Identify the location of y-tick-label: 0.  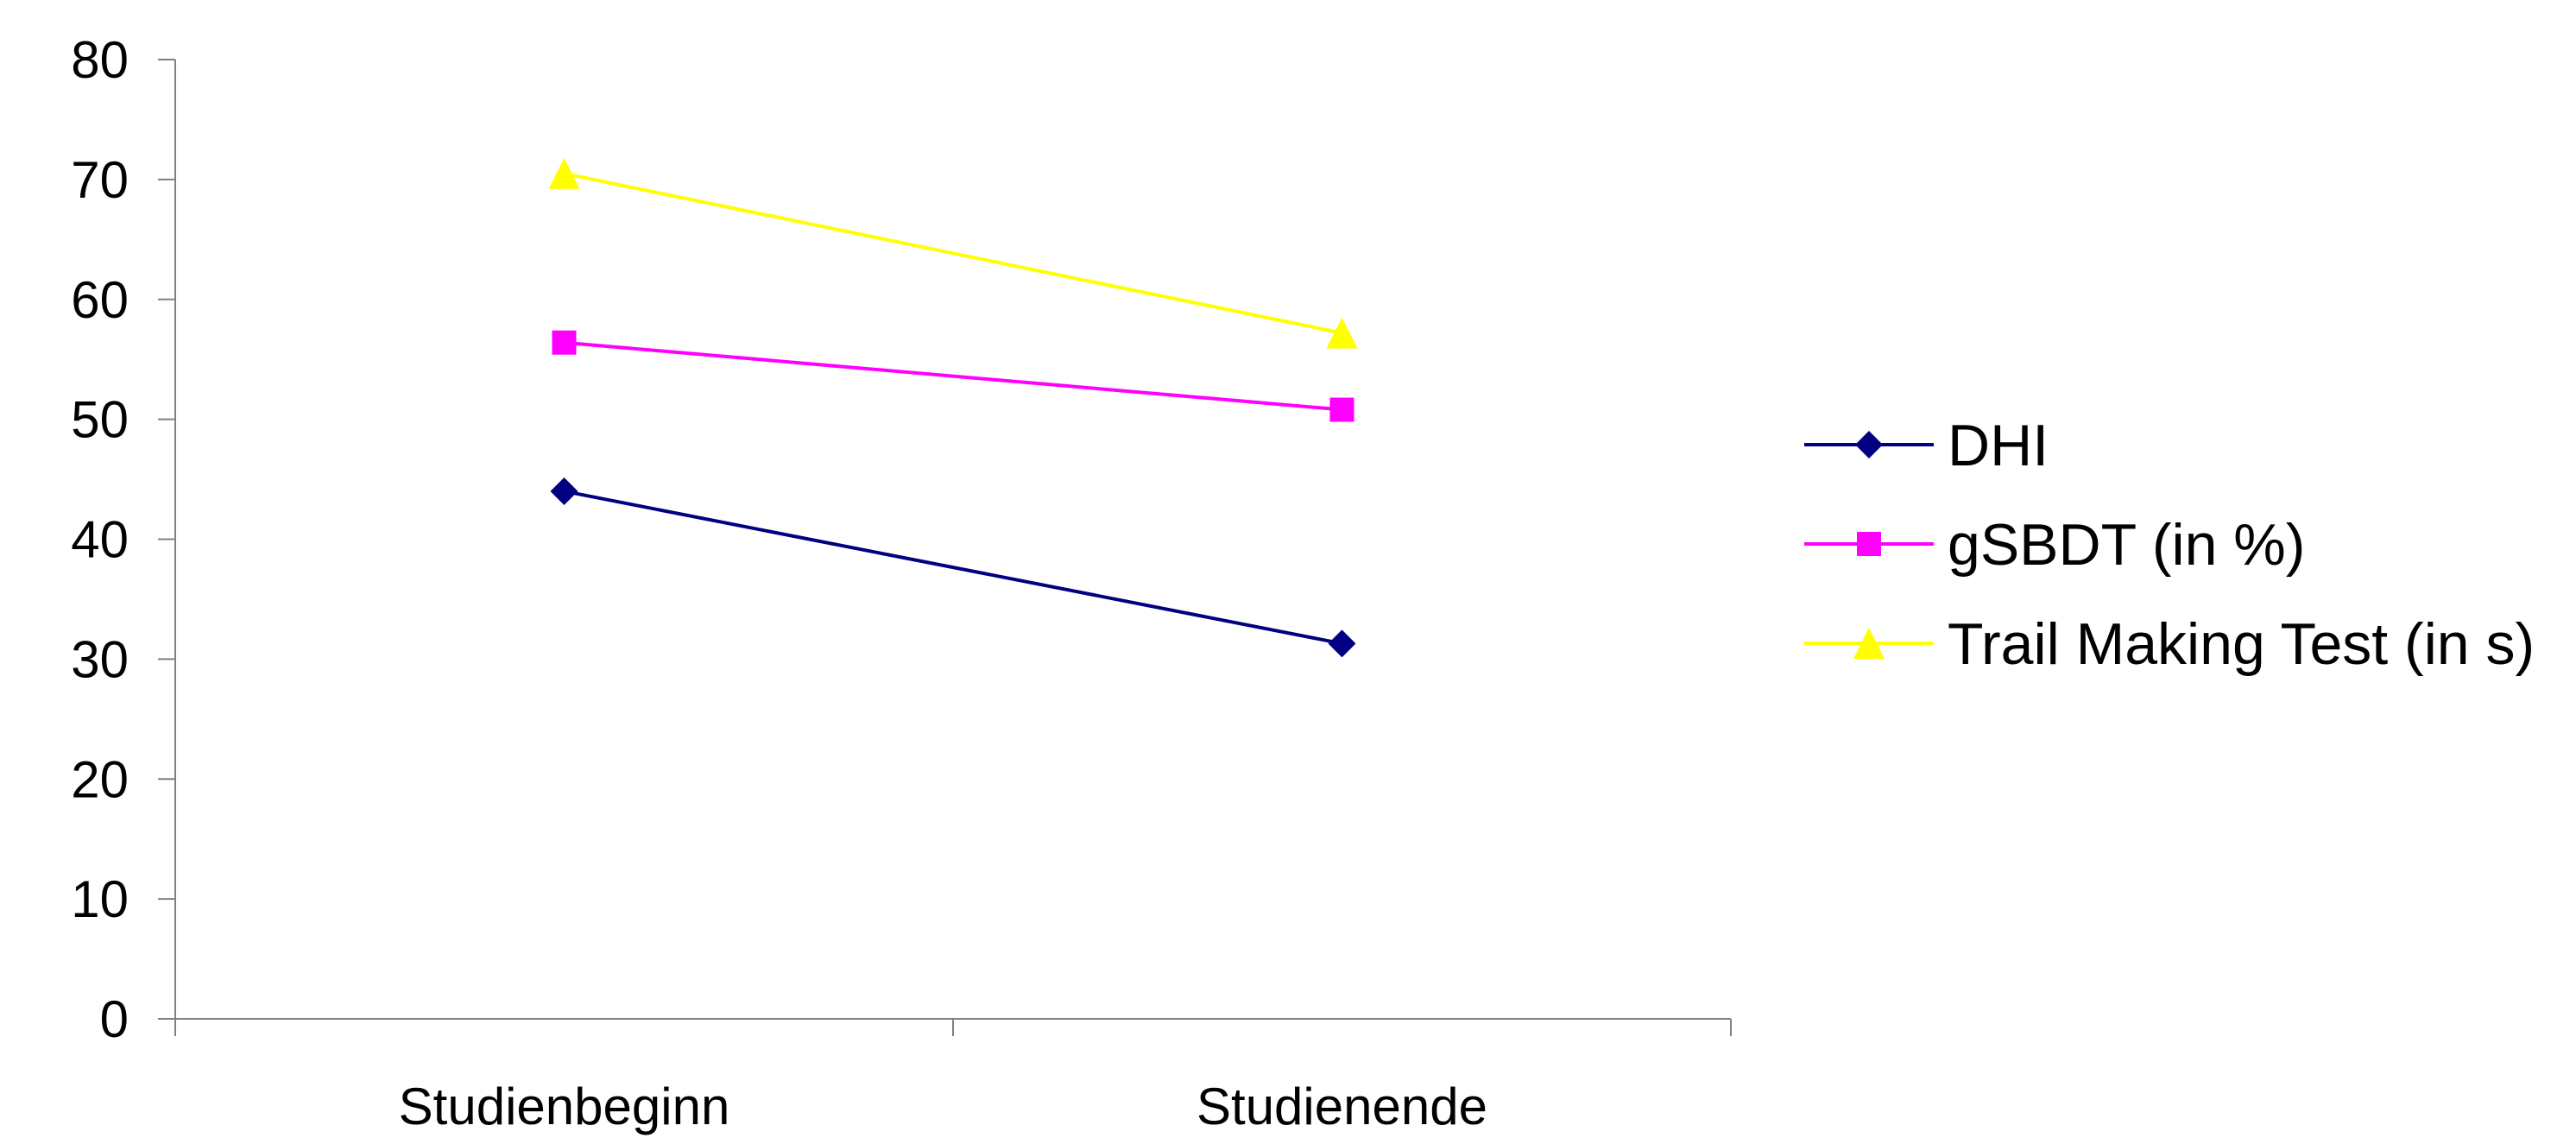
(114, 1019).